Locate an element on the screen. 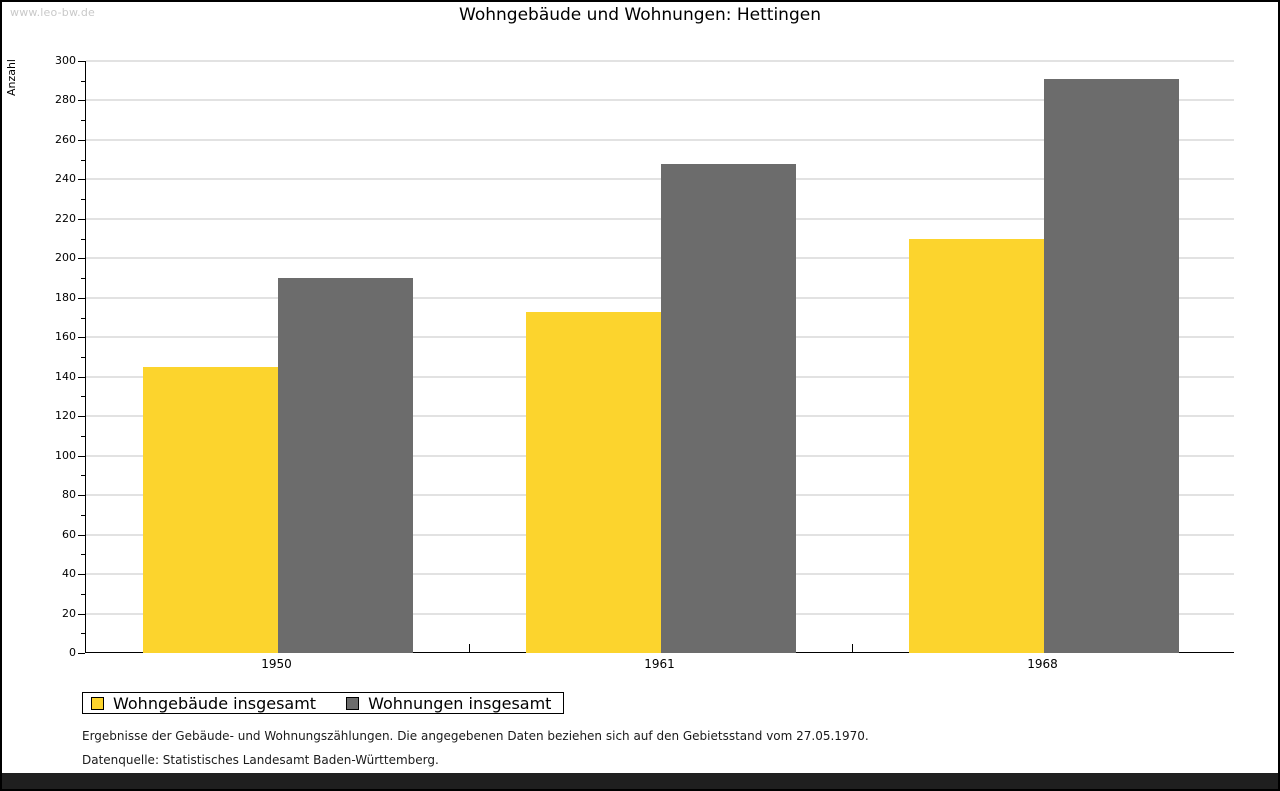 This screenshot has width=1280, height=791. y-tick-label-200: 200 is located at coordinates (65, 258).